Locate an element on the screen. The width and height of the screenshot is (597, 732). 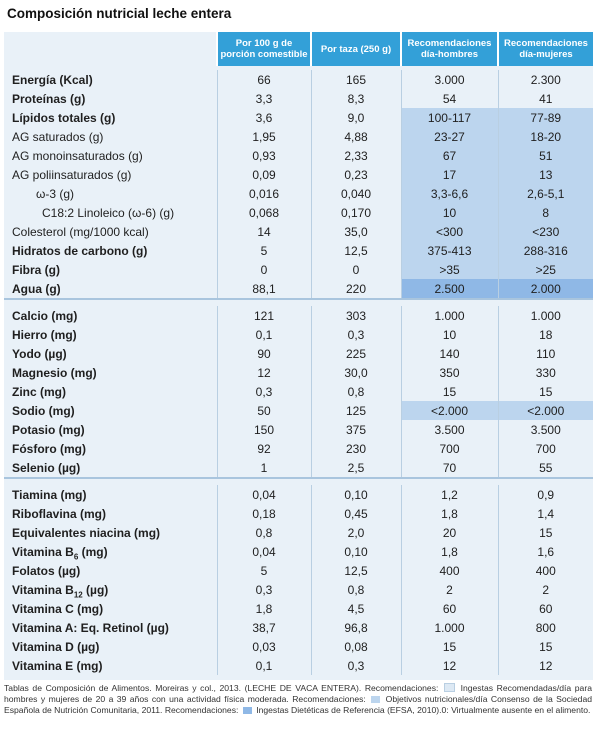
value-per-100g: 5 is located at coordinates (263, 570).